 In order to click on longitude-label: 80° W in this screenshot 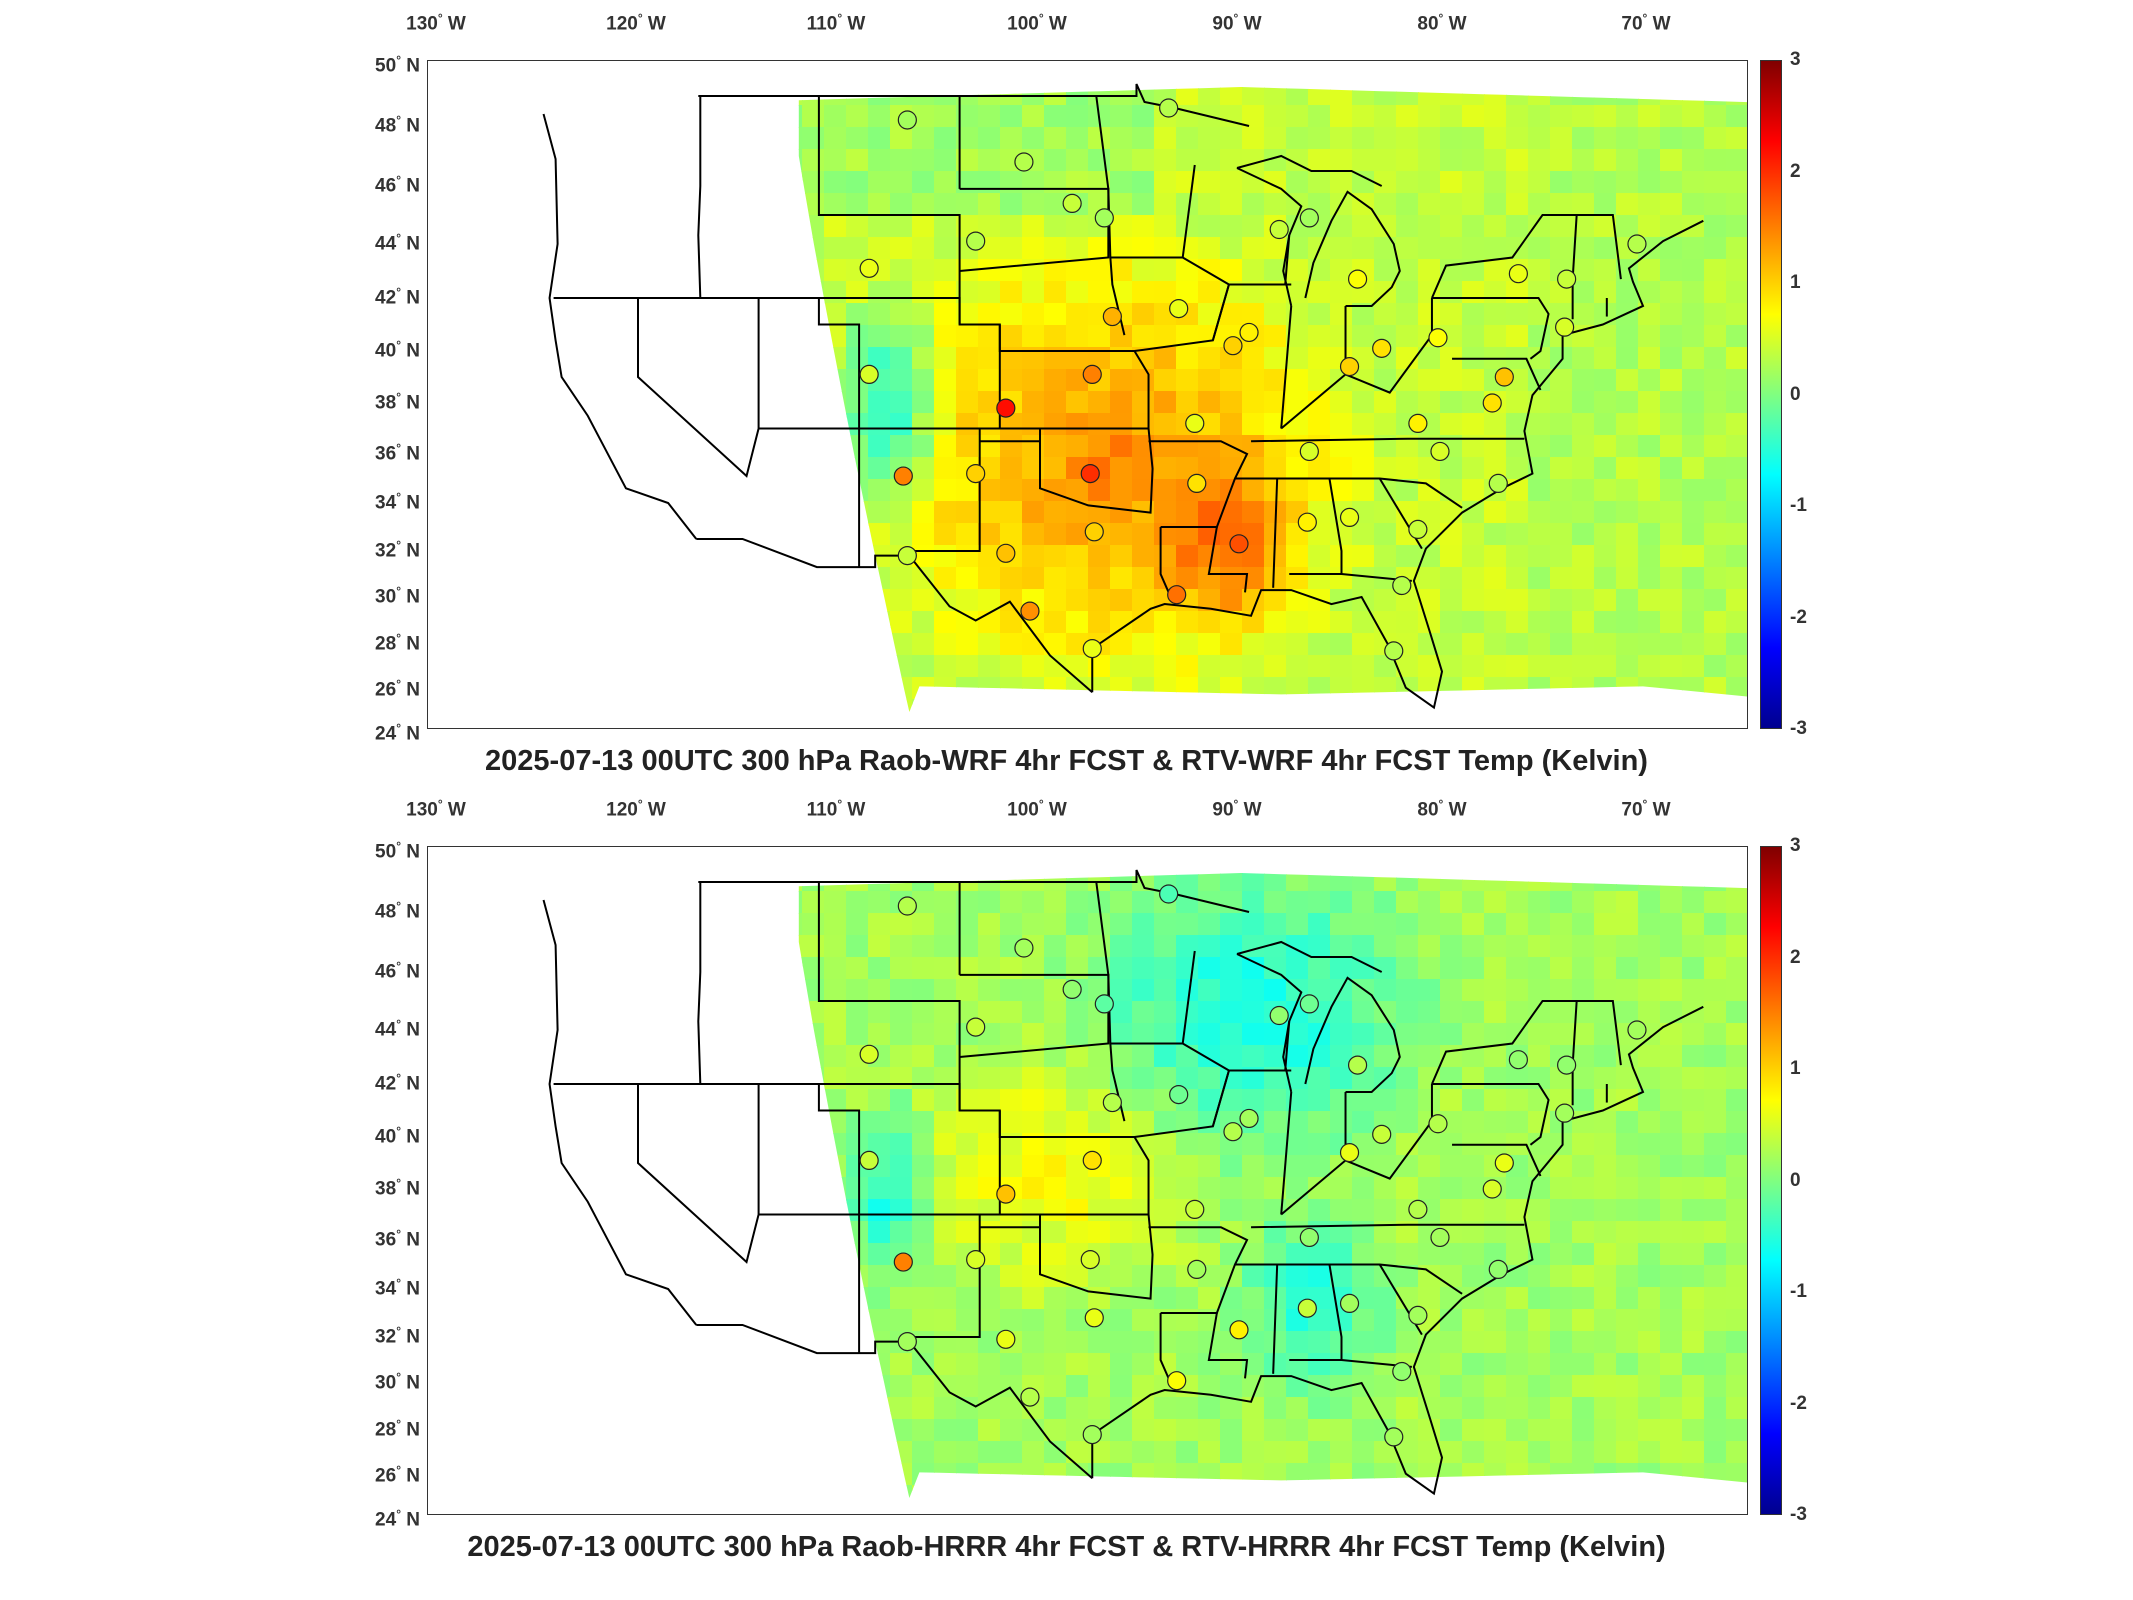, I will do `click(1442, 809)`.